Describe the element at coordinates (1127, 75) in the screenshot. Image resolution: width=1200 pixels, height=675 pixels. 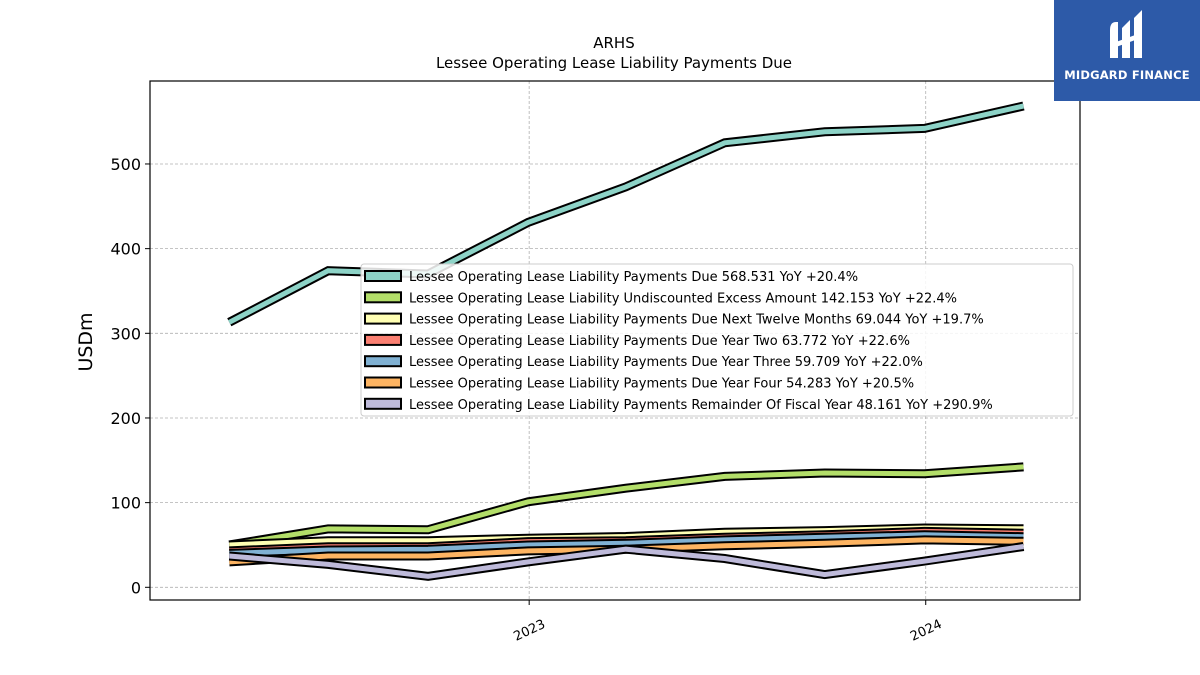
I see `logo-text: MIDGARD FINANCE` at that location.